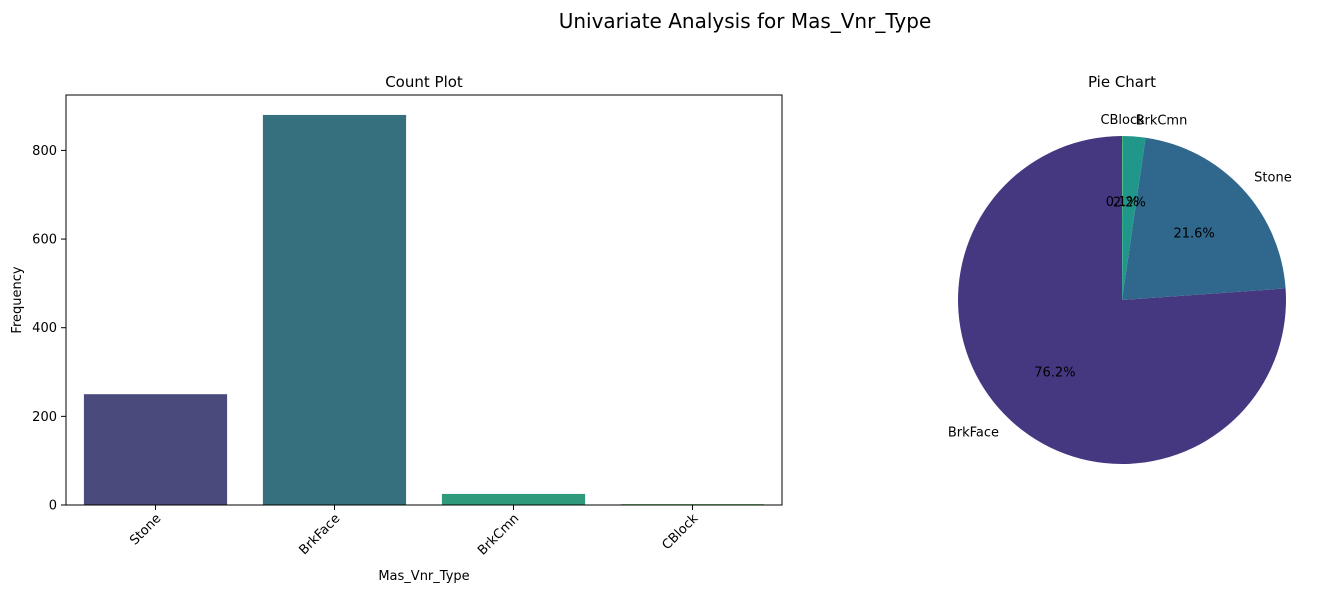 Image resolution: width=1336 pixels, height=593 pixels. What do you see at coordinates (320, 534) in the screenshot?
I see `x-tick-label: BrkFace` at bounding box center [320, 534].